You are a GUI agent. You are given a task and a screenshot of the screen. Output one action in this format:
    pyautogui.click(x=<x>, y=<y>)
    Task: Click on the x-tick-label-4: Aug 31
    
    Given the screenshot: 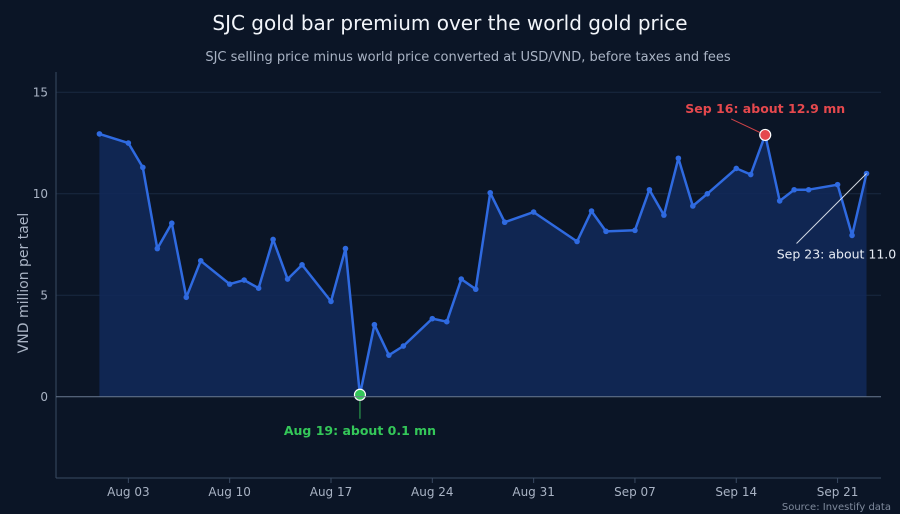 What is the action you would take?
    pyautogui.click(x=533, y=492)
    